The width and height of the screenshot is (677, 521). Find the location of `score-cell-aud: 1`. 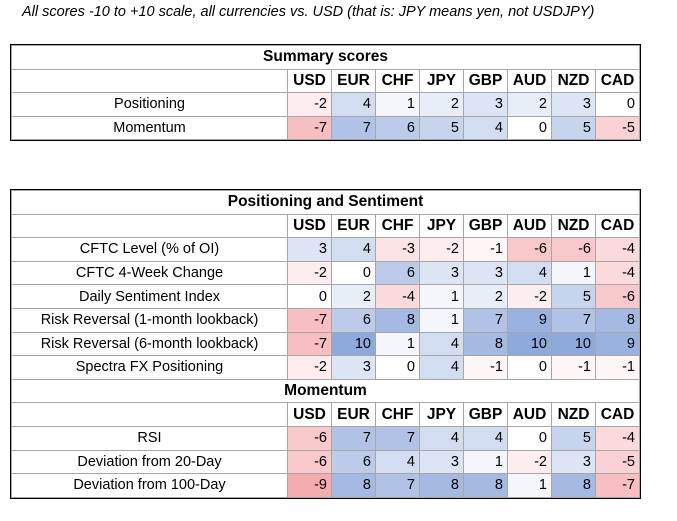

score-cell-aud: 1 is located at coordinates (529, 485).